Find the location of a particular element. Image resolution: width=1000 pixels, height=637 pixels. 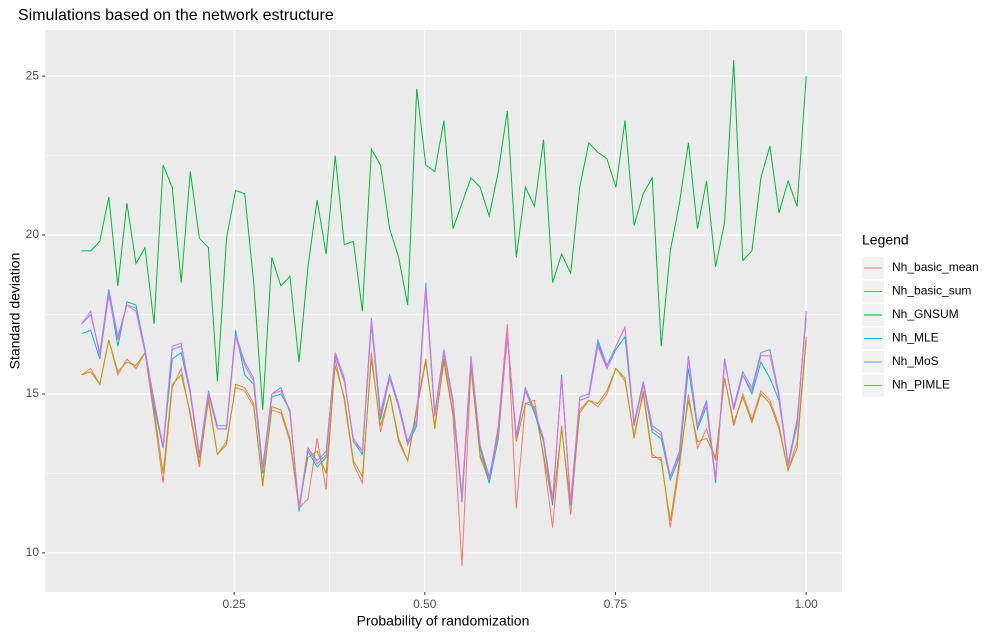

legend-label: Nh_PIMLE is located at coordinates (921, 385).